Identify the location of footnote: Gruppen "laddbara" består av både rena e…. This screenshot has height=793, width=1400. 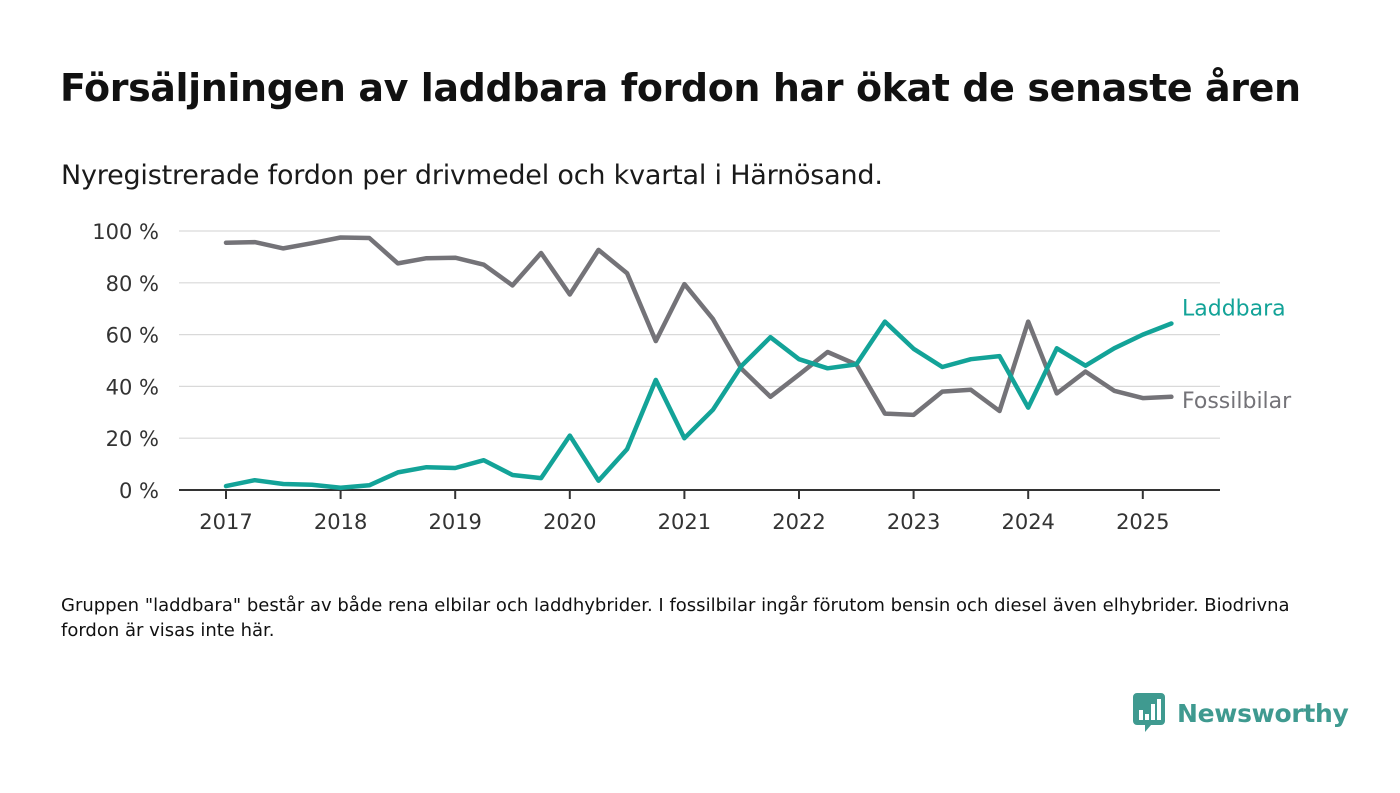
(675, 618).